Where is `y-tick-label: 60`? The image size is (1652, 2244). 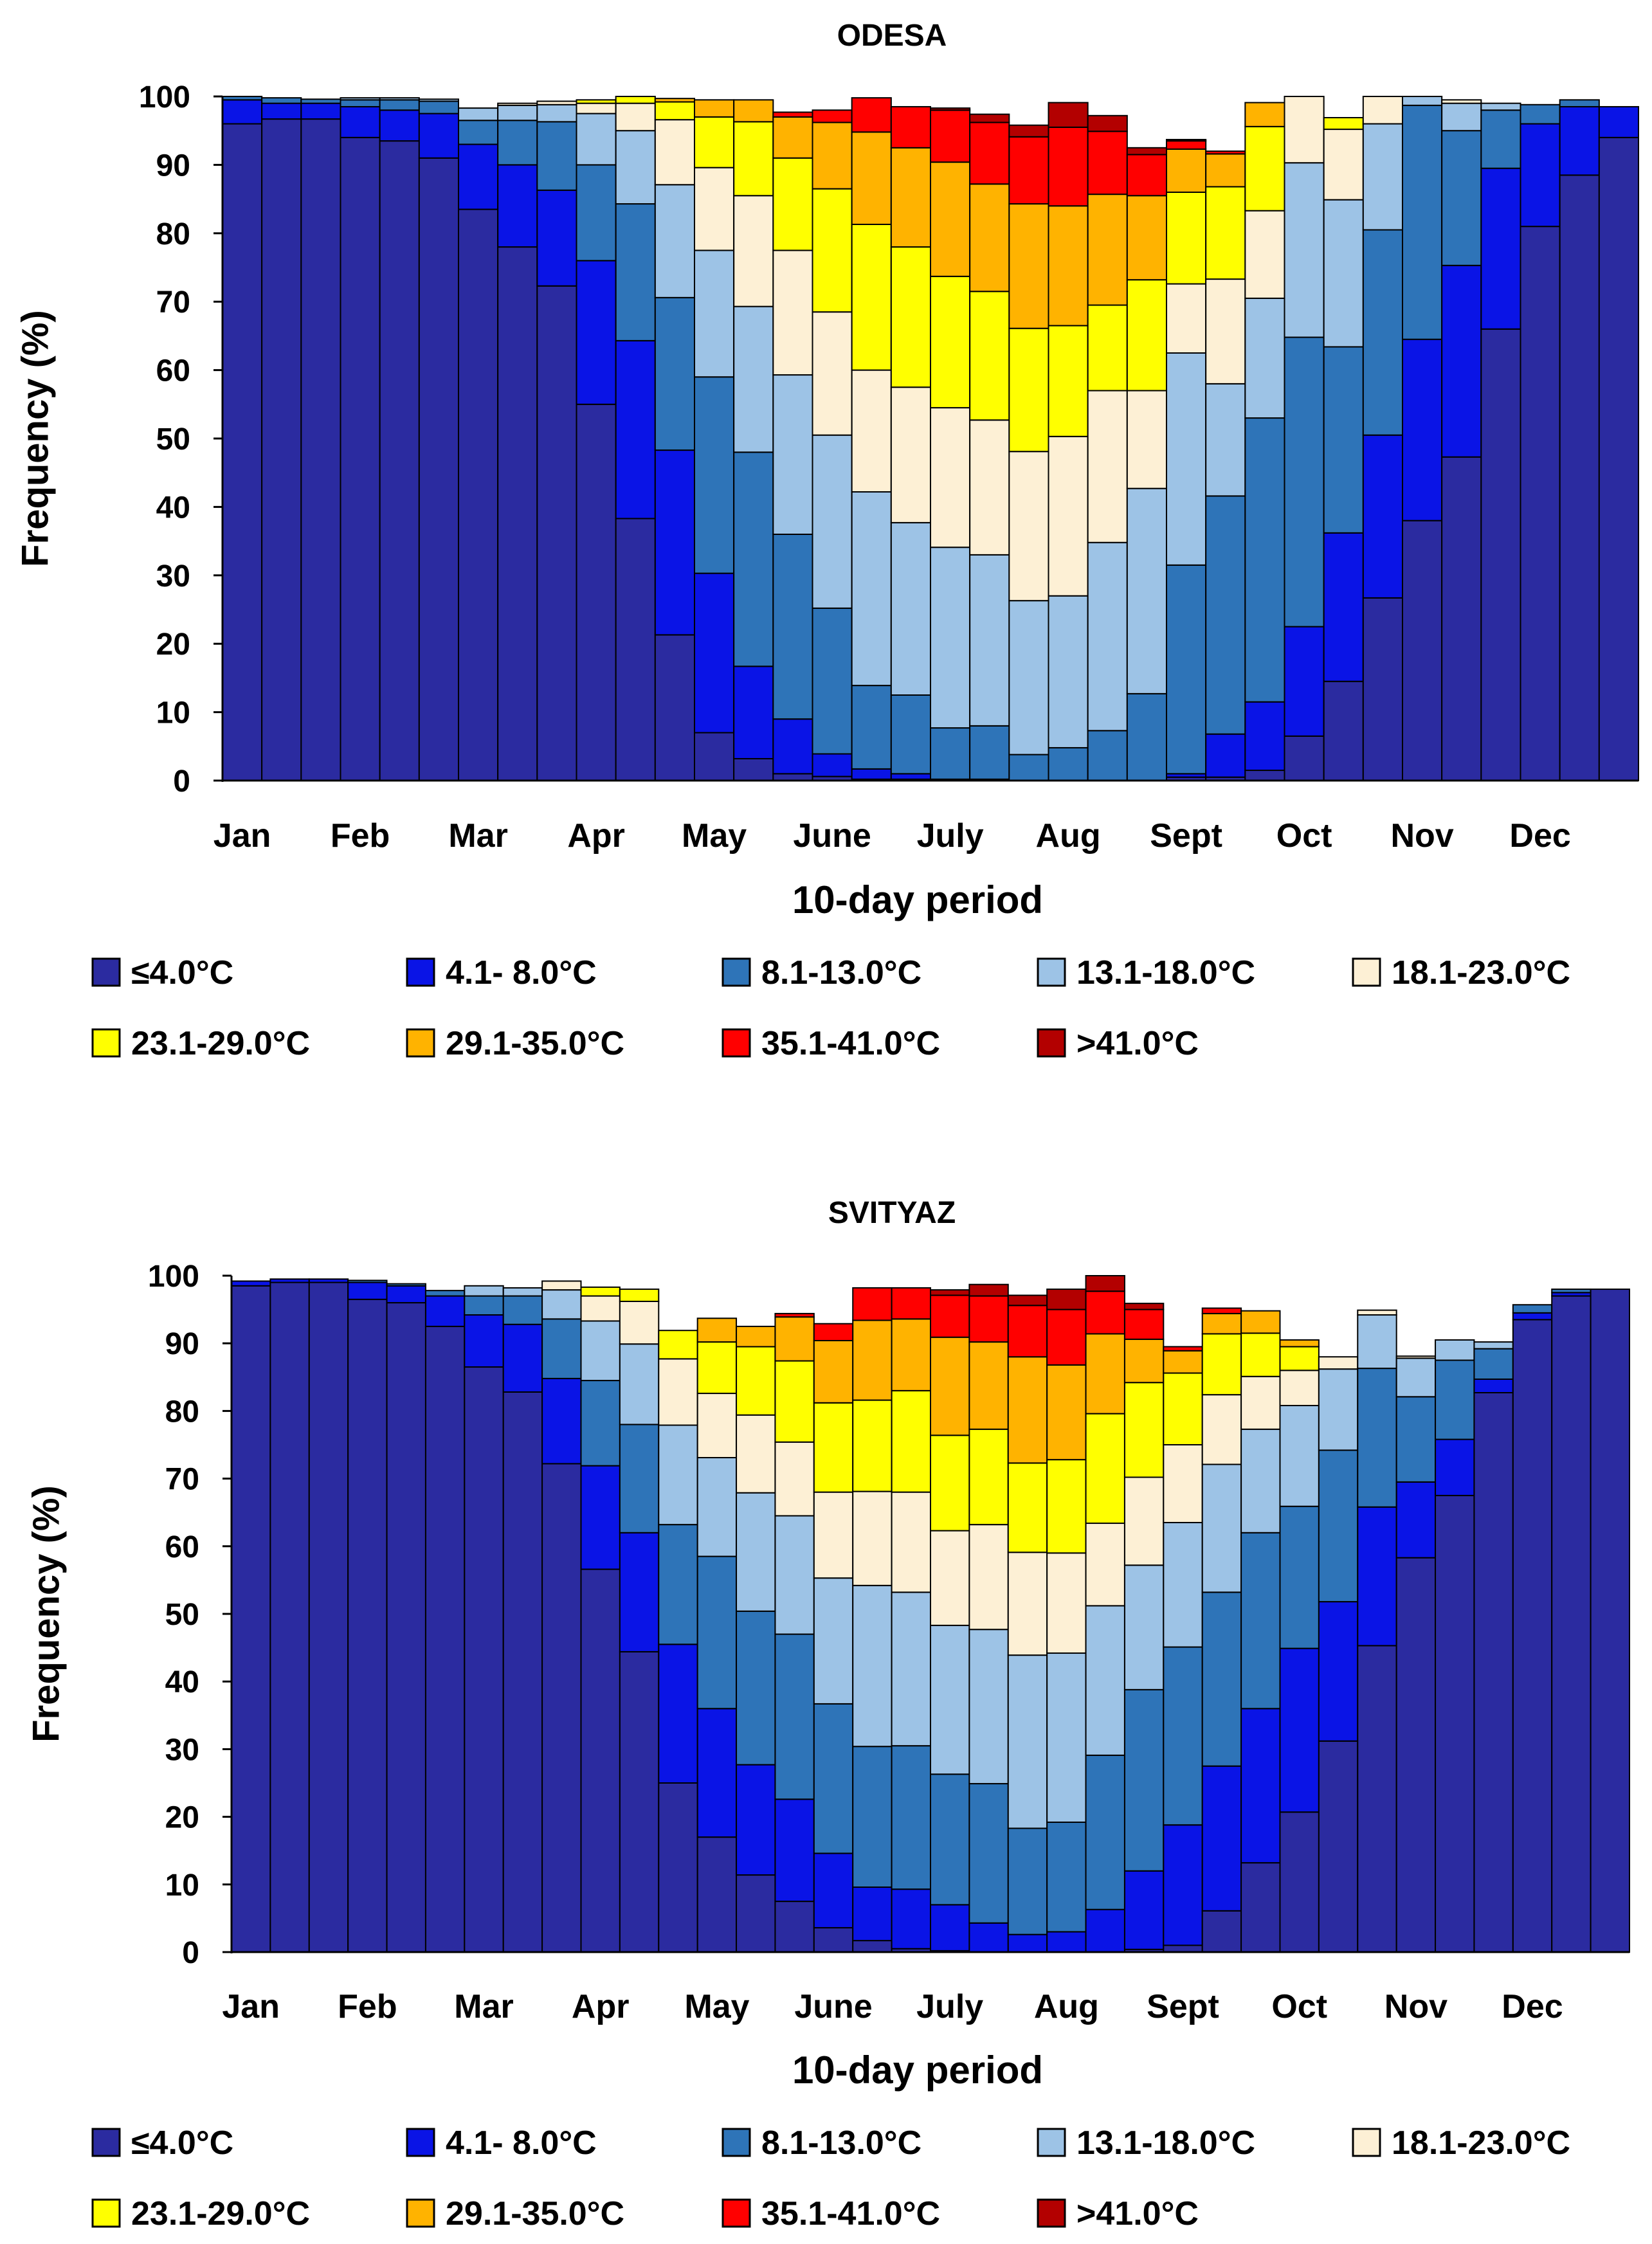
y-tick-label: 60 is located at coordinates (182, 1547).